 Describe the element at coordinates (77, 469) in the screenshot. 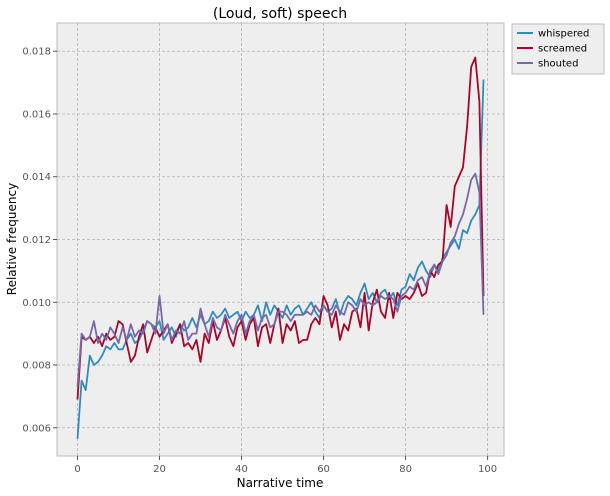

I see `x-tick-label: 0` at that location.